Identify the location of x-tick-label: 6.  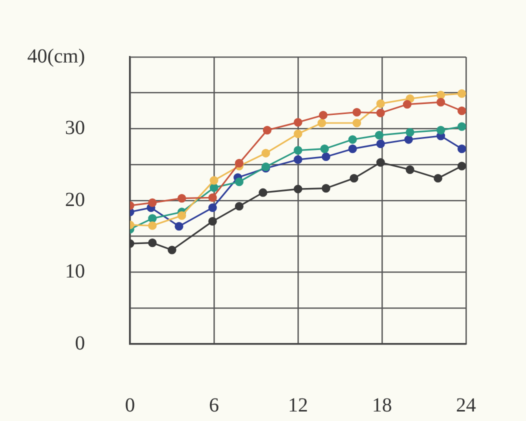
(214, 405).